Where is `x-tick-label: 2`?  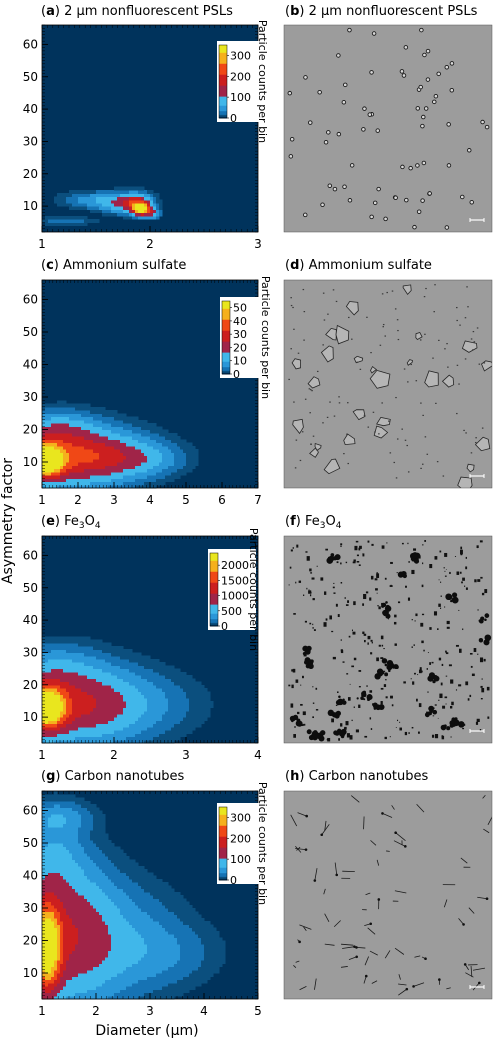
x-tick-label: 2 is located at coordinates (150, 244).